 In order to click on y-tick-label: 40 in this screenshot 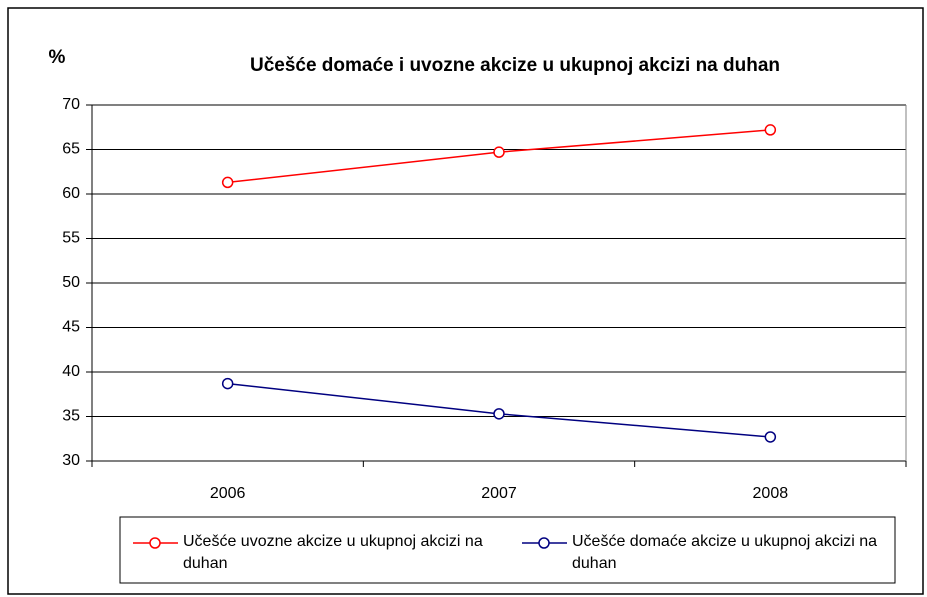, I will do `click(71, 371)`.